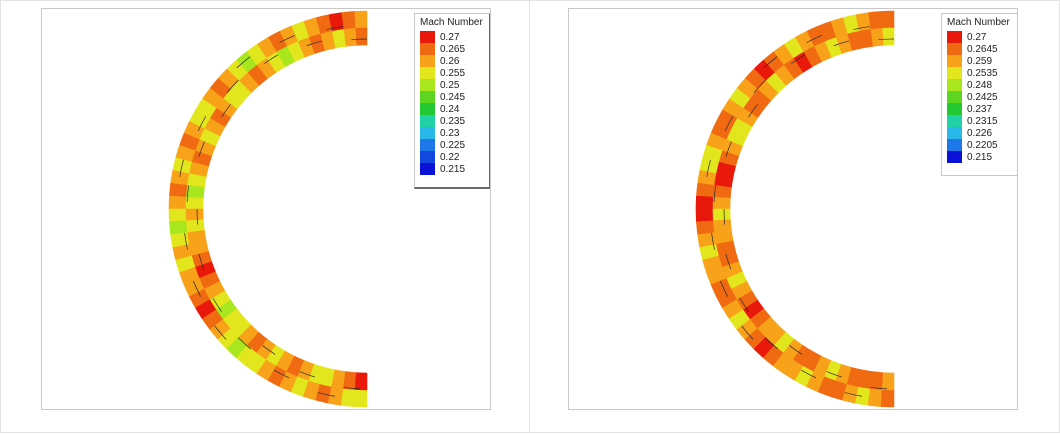 The image size is (1060, 435). I want to click on legend-label: 0.237, so click(980, 109).